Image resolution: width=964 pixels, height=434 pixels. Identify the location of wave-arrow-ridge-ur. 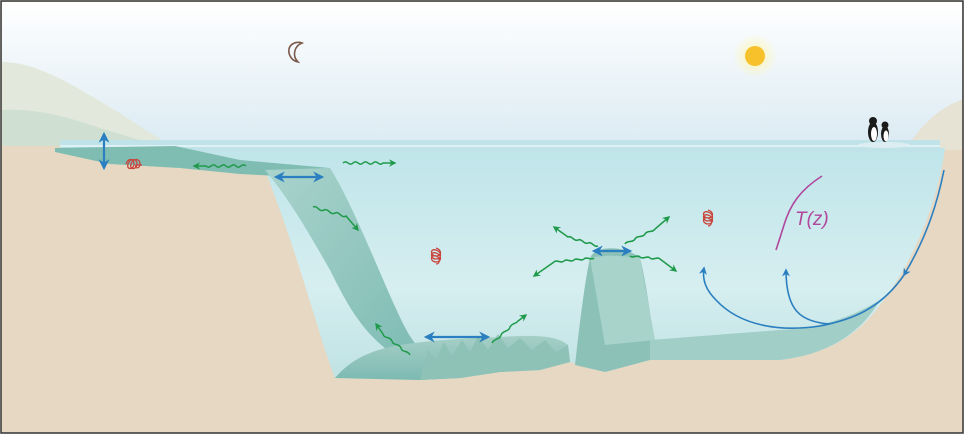
(647, 230).